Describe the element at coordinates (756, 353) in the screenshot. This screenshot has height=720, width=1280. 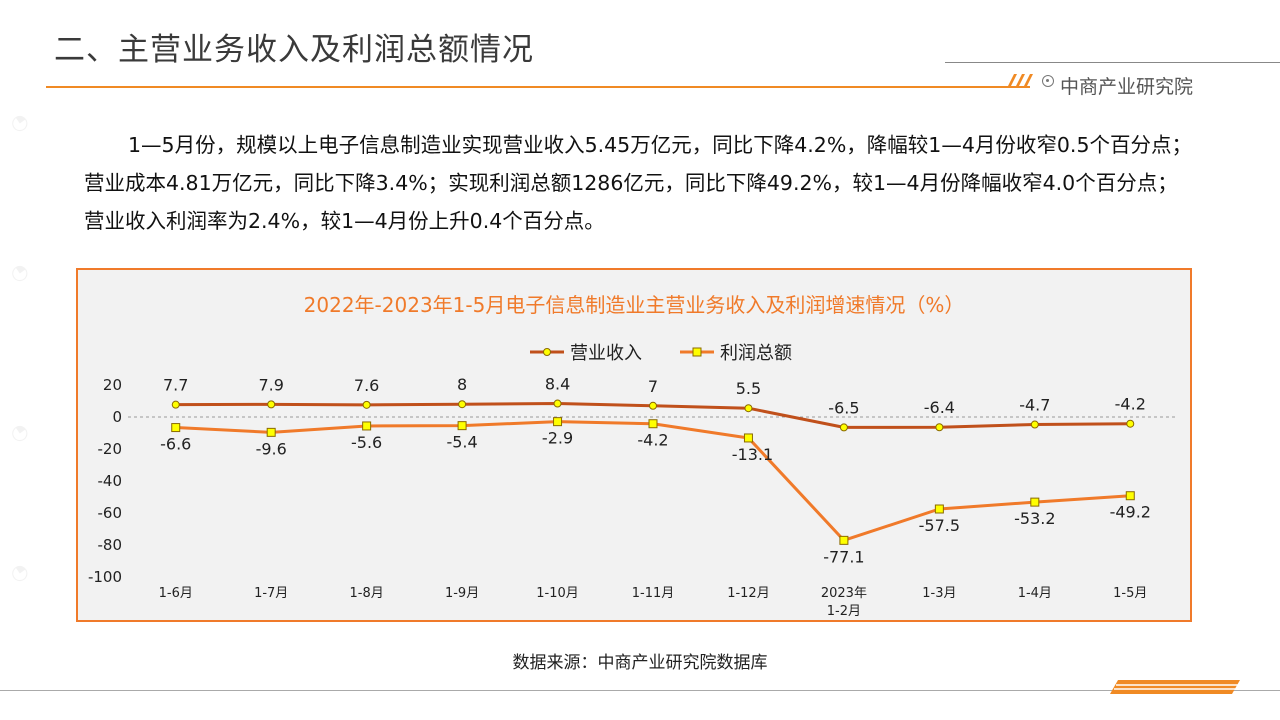
I see `legend-label: 利润总额` at that location.